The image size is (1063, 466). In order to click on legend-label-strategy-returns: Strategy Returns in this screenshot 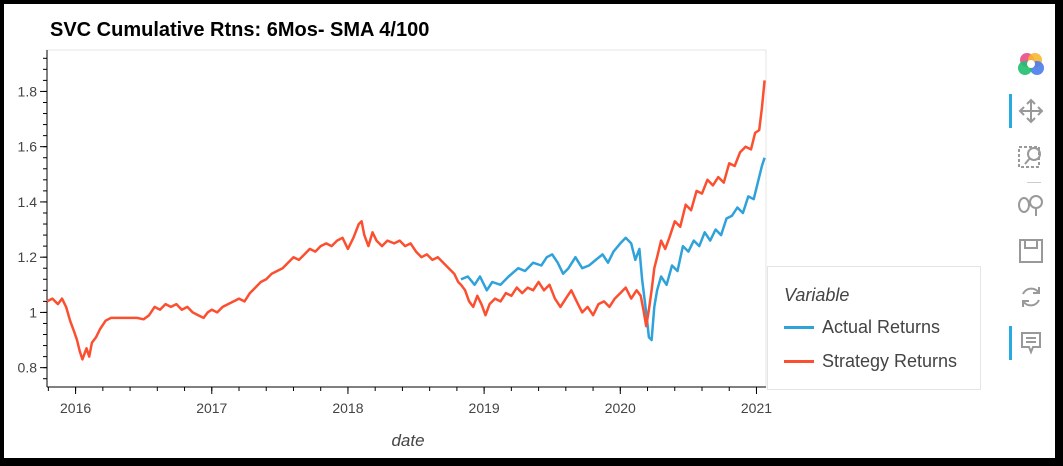, I will do `click(890, 360)`.